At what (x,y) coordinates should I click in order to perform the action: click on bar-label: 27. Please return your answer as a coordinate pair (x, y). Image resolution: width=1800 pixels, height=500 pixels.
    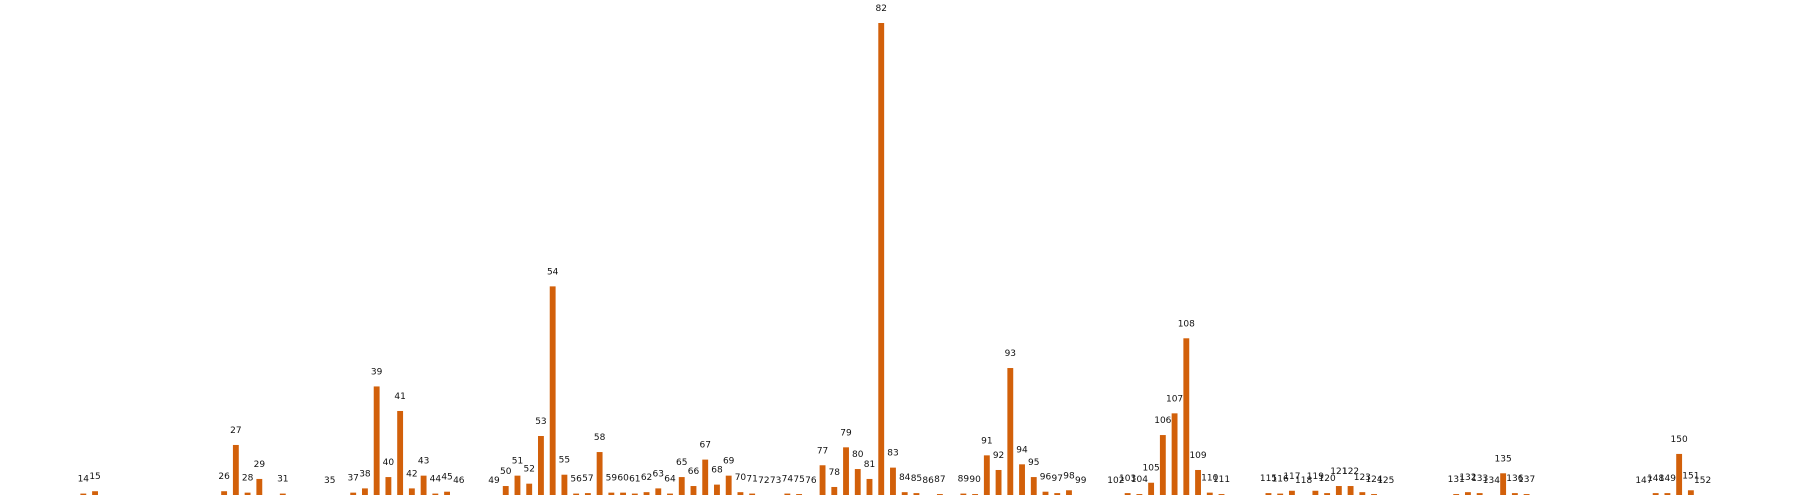
    Looking at the image, I should click on (235, 431).